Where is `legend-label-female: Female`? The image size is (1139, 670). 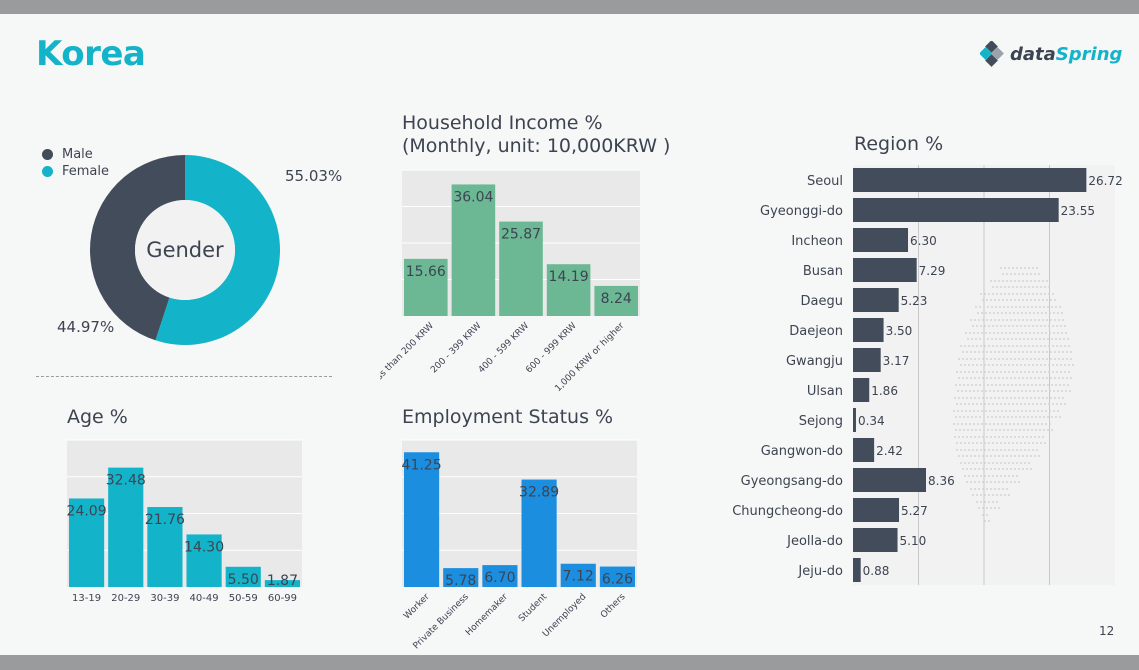
legend-label-female: Female is located at coordinates (86, 171).